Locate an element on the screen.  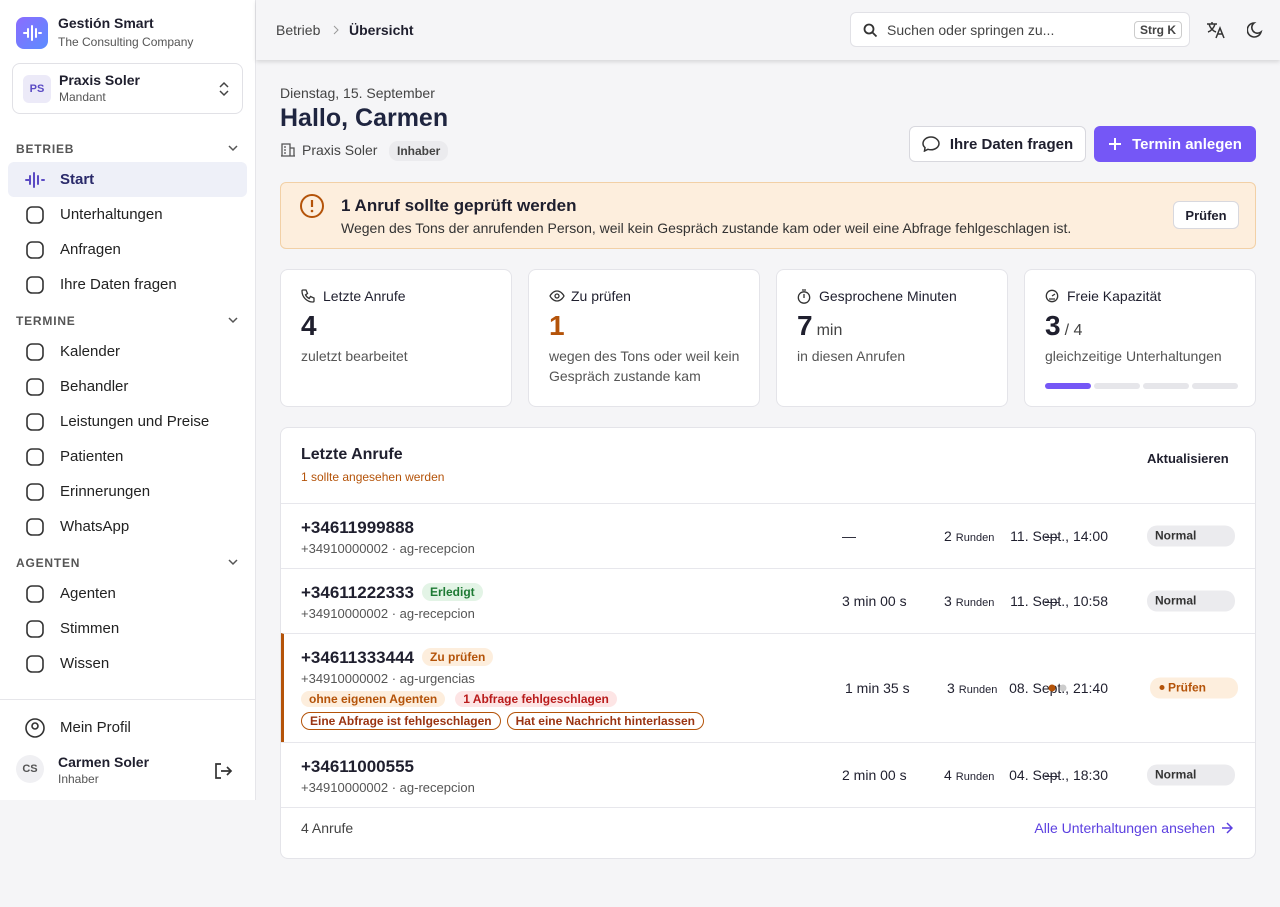
nav-section: AGENTEN is located at coordinates (127, 560).